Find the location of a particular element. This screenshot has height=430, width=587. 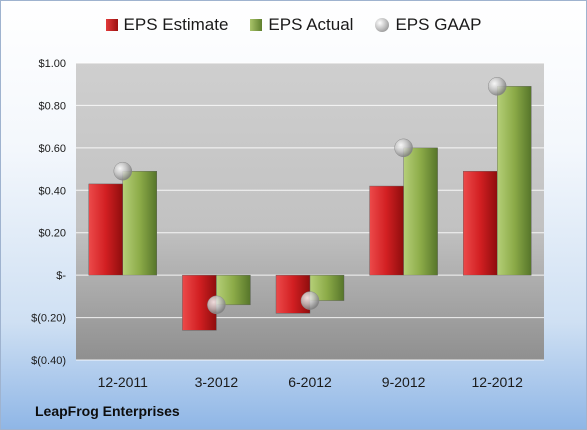

legend-item-eps-estimate: EPS Estimate is located at coordinates (167, 25).